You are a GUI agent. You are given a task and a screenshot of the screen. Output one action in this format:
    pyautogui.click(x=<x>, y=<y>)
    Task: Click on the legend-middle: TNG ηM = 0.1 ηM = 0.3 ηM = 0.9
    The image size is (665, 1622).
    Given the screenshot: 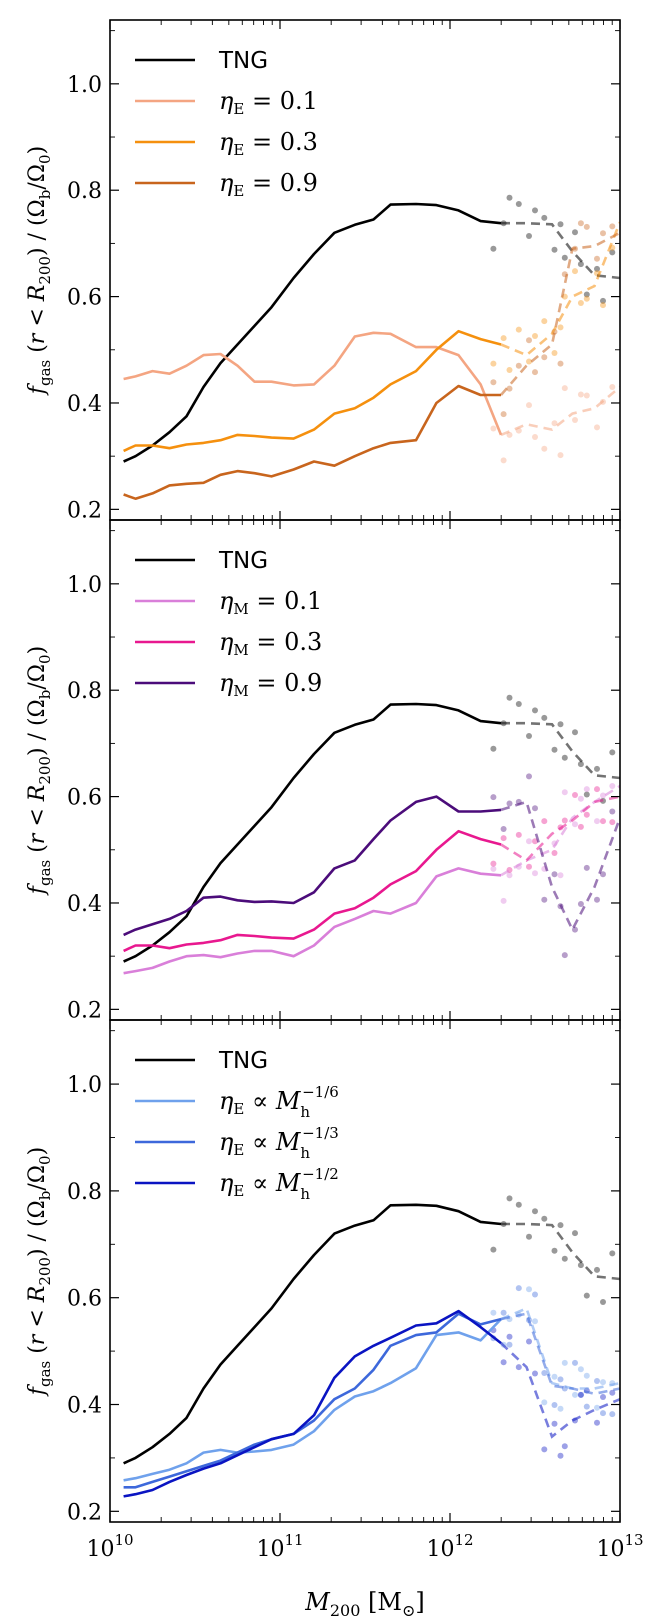 What is the action you would take?
    pyautogui.click(x=228, y=624)
    